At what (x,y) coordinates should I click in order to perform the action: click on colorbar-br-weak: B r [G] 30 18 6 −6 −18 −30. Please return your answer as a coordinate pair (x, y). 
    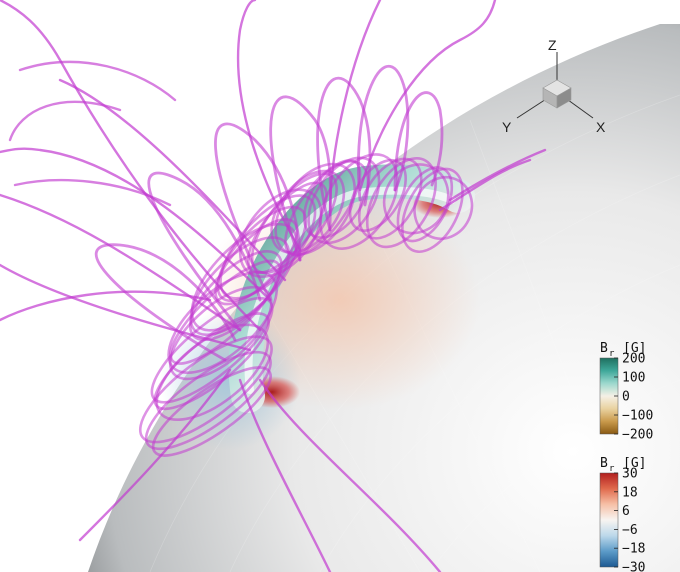
    Looking at the image, I should click on (622, 514).